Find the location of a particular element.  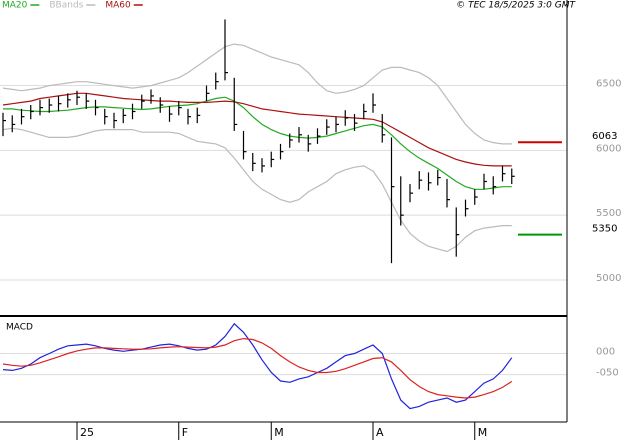

y-tick-label: 5500 is located at coordinates (608, 213).